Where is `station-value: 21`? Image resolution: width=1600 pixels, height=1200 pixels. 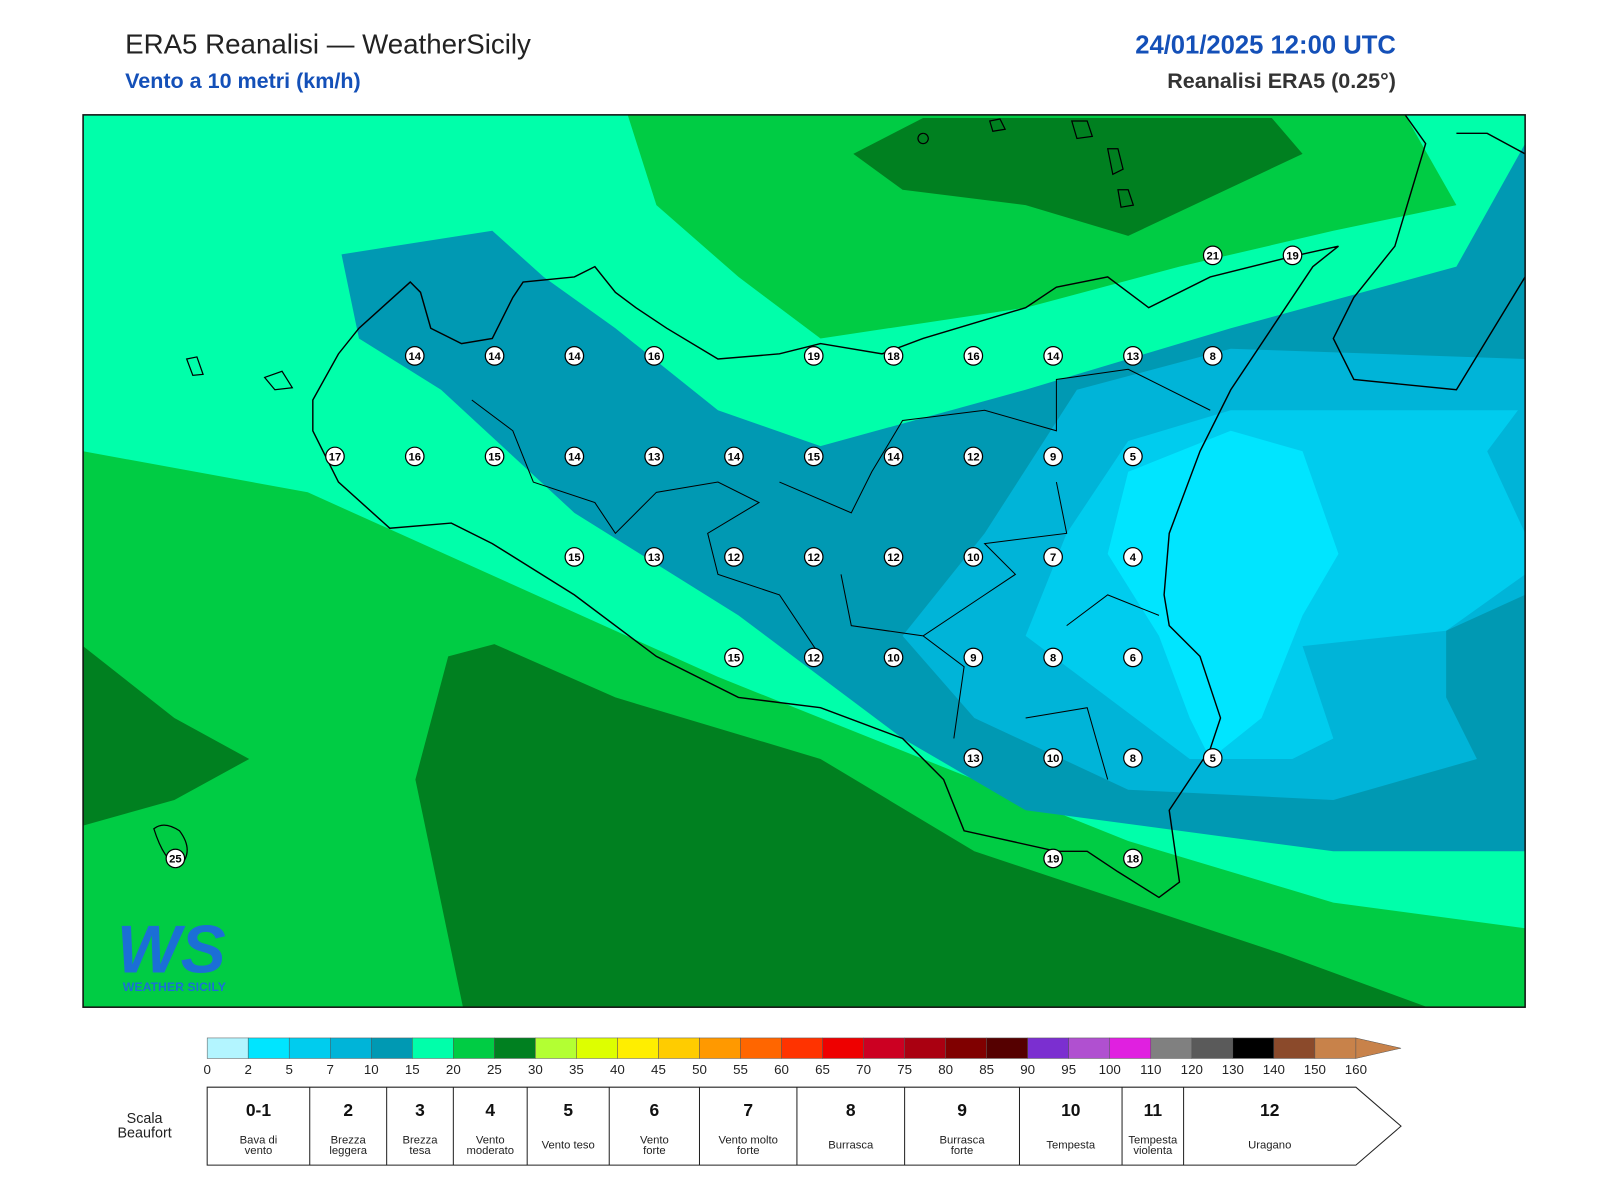 station-value: 21 is located at coordinates (1212, 256).